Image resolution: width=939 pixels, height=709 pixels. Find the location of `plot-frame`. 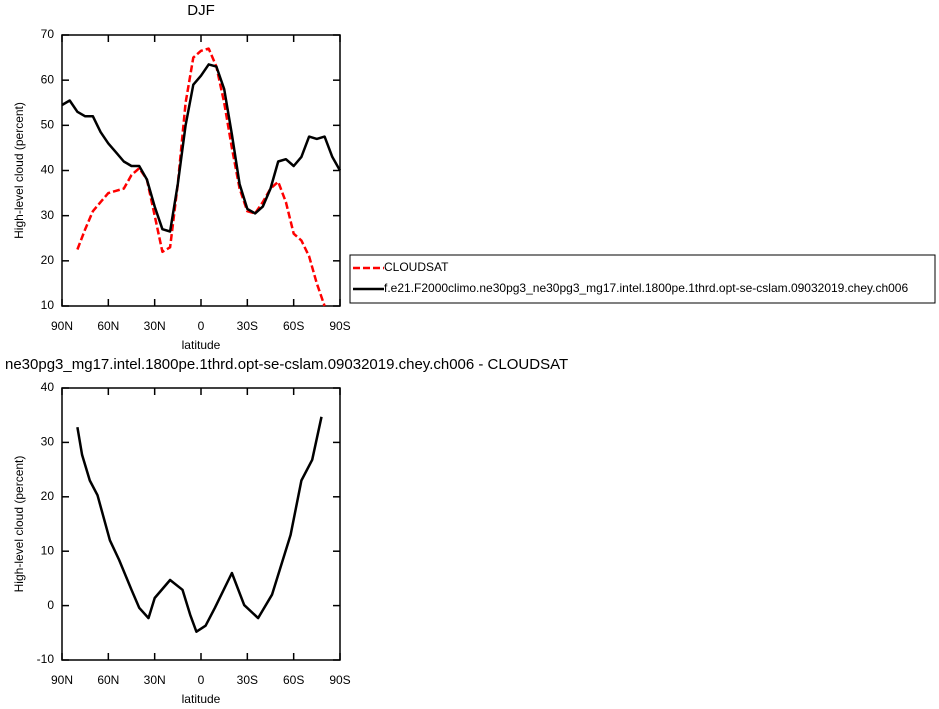

plot-frame is located at coordinates (201, 524).